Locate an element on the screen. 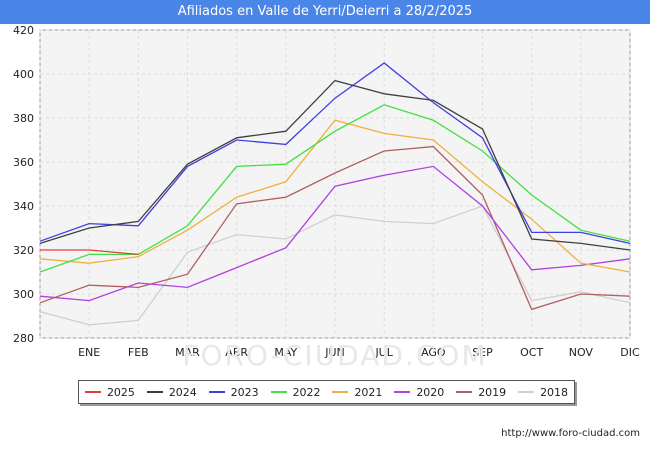 Image resolution: width=650 pixels, height=450 pixels. legend-label: 2019 is located at coordinates (492, 392).